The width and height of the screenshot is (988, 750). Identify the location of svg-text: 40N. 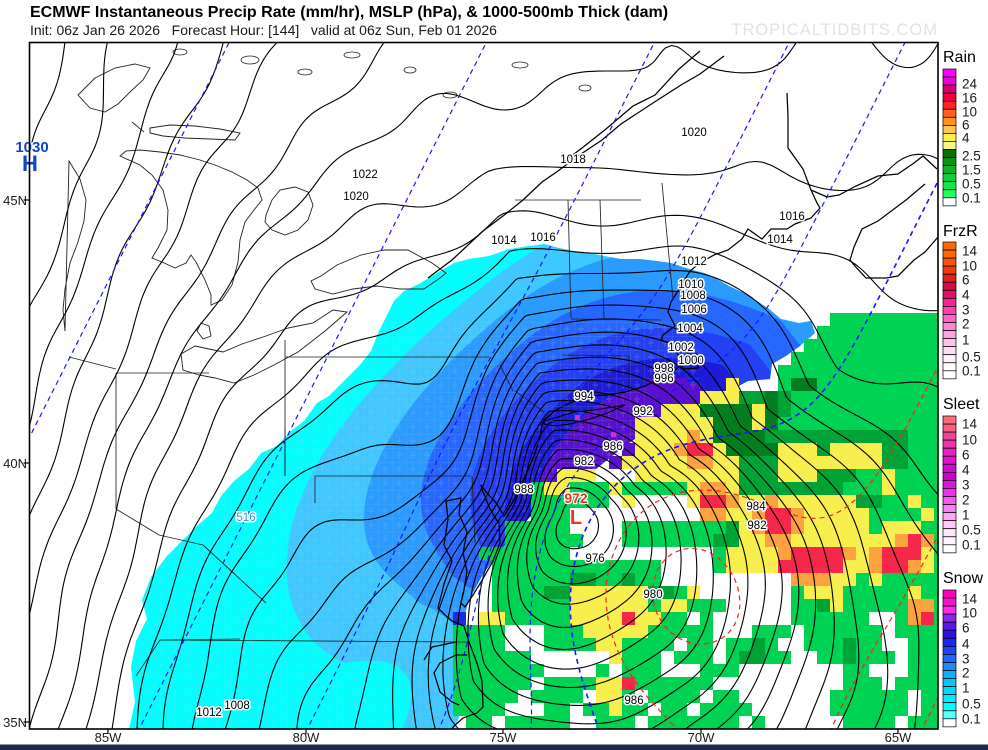
(15, 463).